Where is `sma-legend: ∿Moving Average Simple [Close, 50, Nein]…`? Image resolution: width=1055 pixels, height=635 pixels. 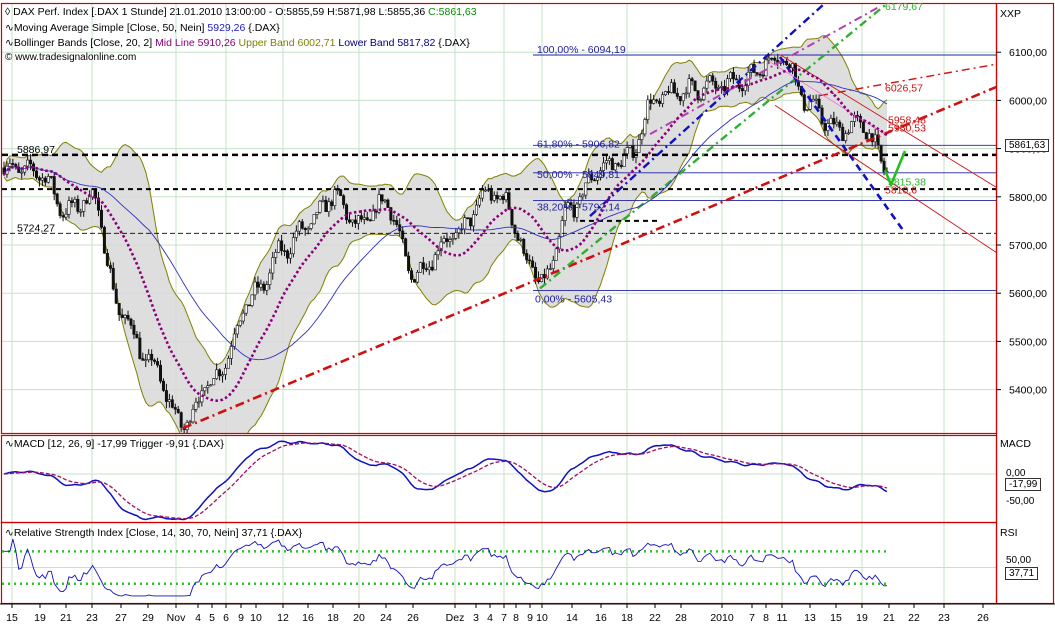
sma-legend: ∿Moving Average Simple [Close, 50, Nein]… is located at coordinates (142, 28).